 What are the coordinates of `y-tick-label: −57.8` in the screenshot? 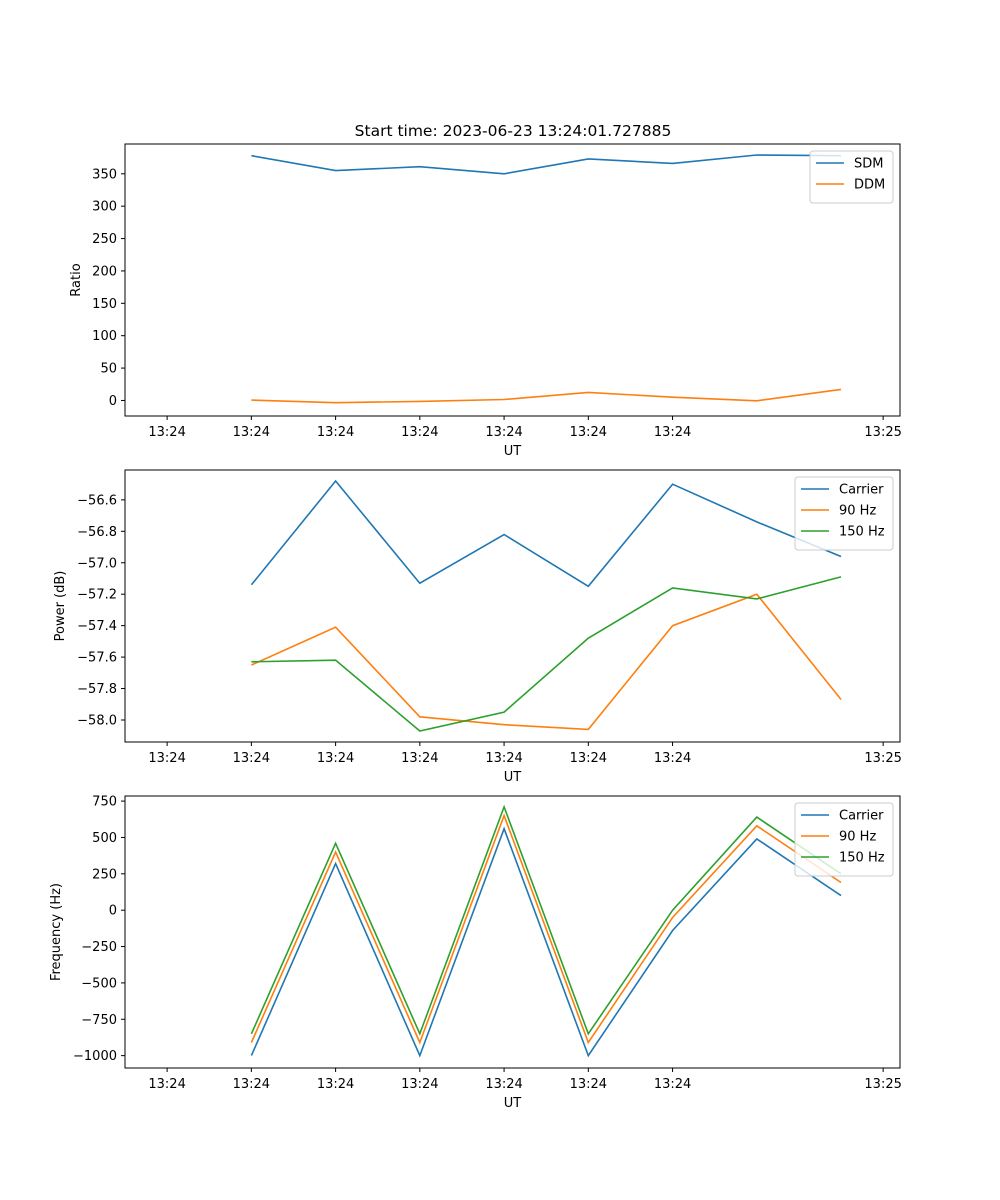 It's located at (97, 689).